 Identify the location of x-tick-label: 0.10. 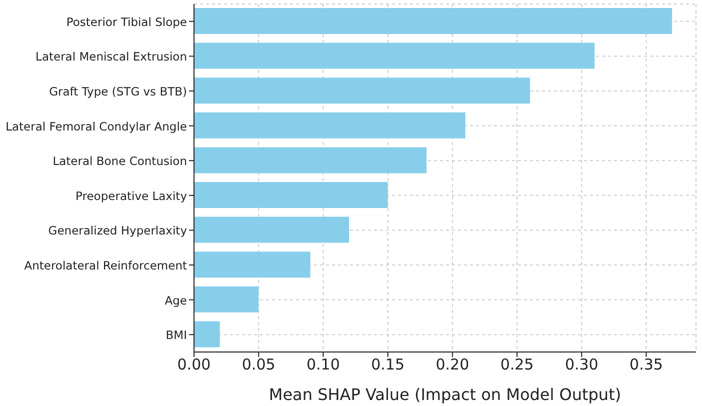
(323, 365).